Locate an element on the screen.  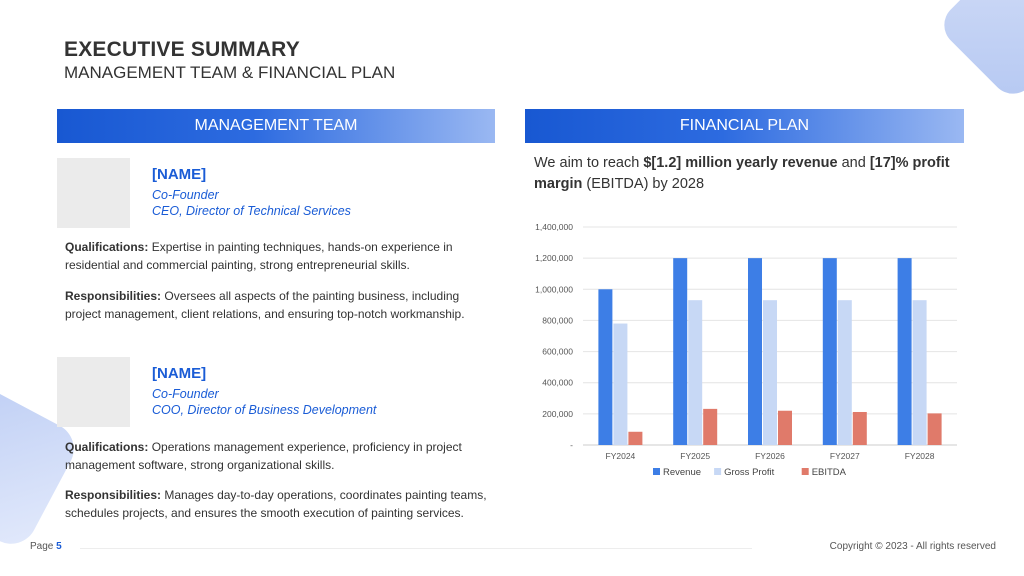
legend-label: Revenue is located at coordinates (682, 472).